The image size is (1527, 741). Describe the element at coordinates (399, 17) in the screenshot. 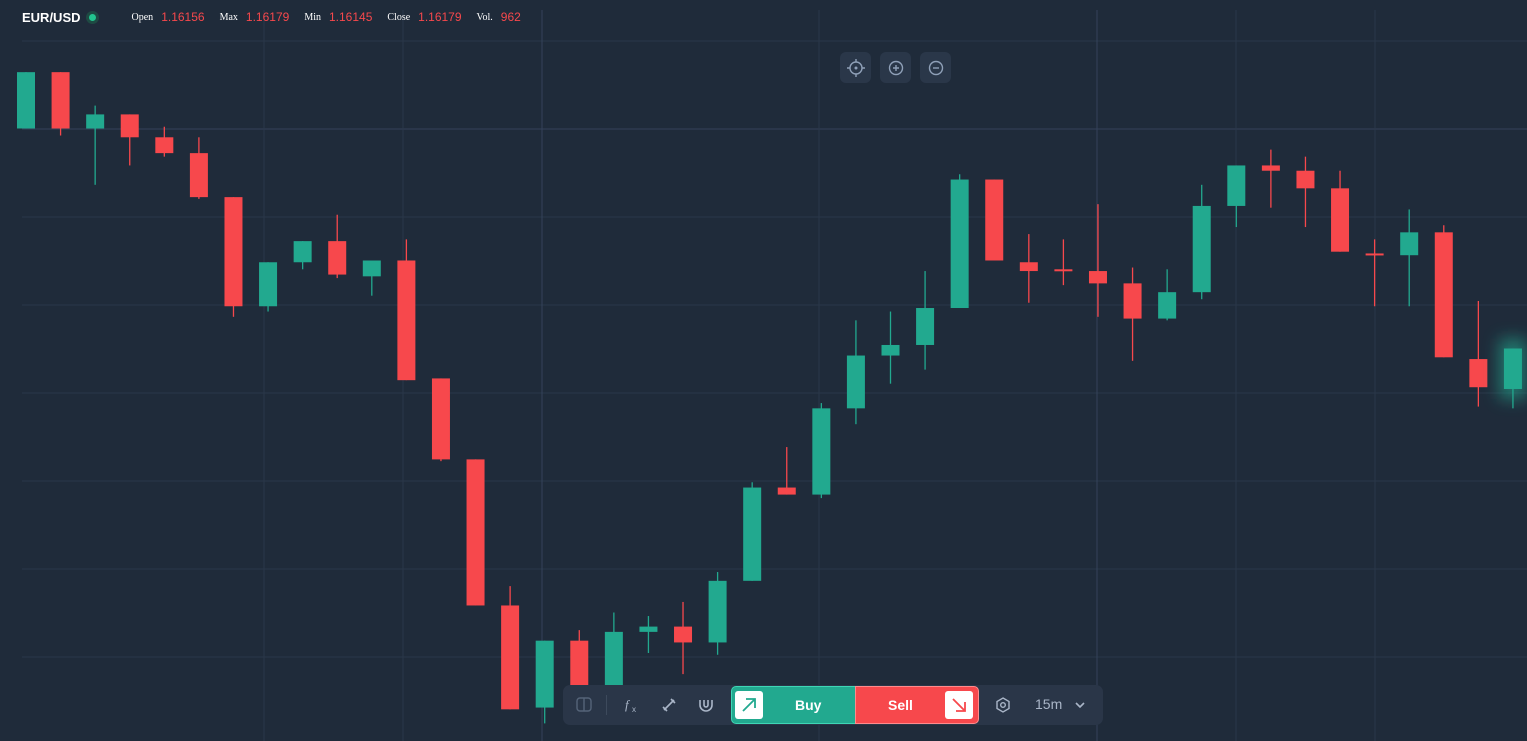

I see `stat-label: Close` at that location.